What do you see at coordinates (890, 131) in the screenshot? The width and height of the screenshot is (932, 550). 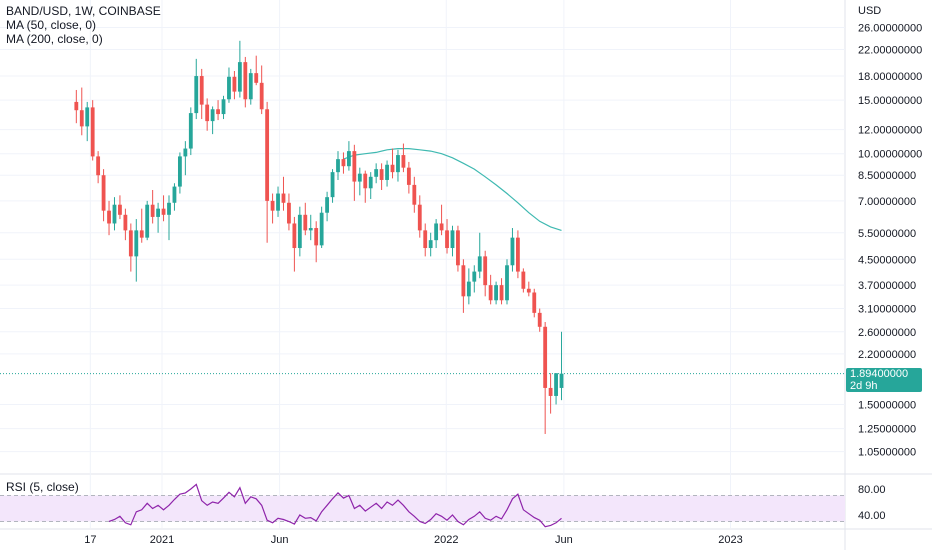 I see `price-tick-label: 12.00000000` at bounding box center [890, 131].